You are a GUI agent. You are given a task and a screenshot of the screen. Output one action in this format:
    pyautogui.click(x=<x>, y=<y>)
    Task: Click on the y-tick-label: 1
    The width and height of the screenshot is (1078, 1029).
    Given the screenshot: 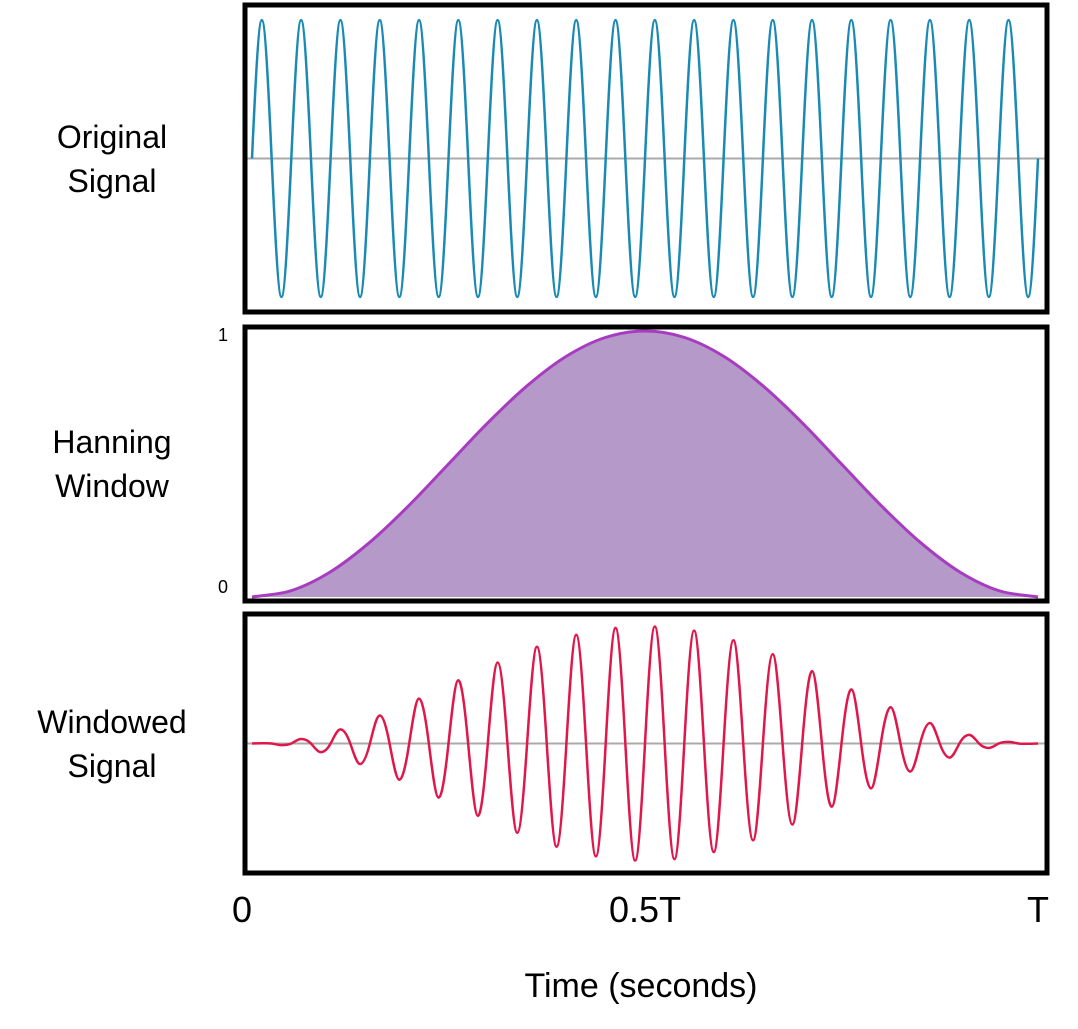 What is the action you would take?
    pyautogui.click(x=223, y=335)
    